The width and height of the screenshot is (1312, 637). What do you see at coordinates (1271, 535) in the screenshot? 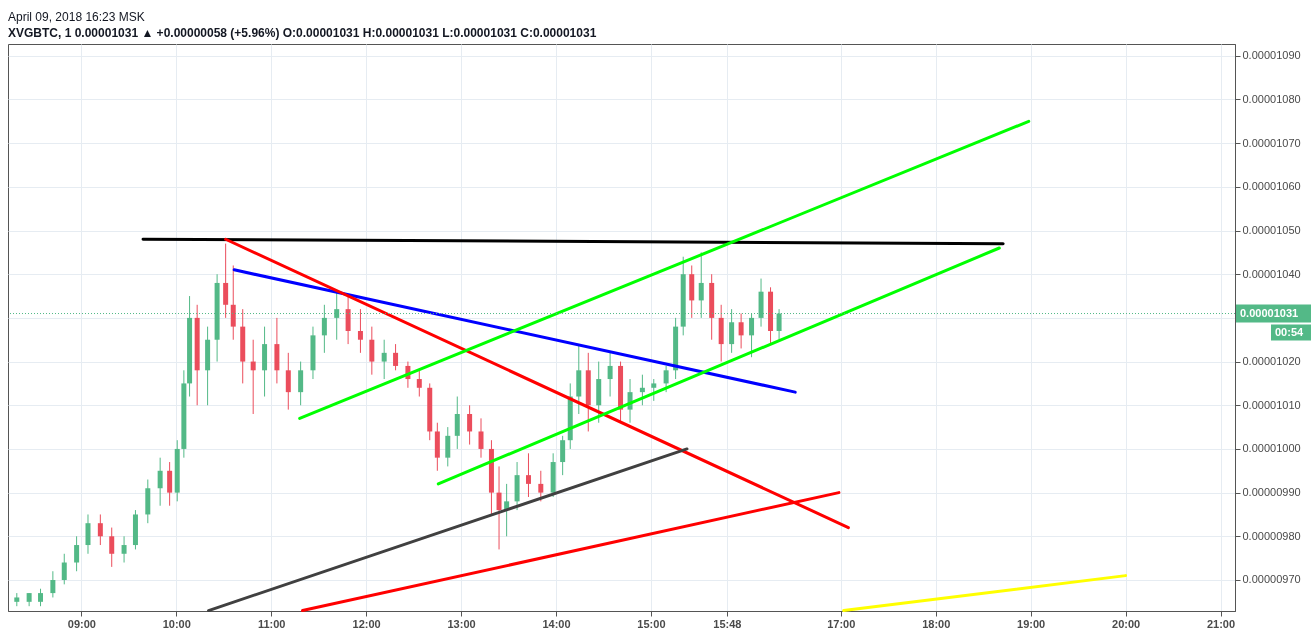
I see `y-tick-label: 0.00000980` at bounding box center [1271, 535].